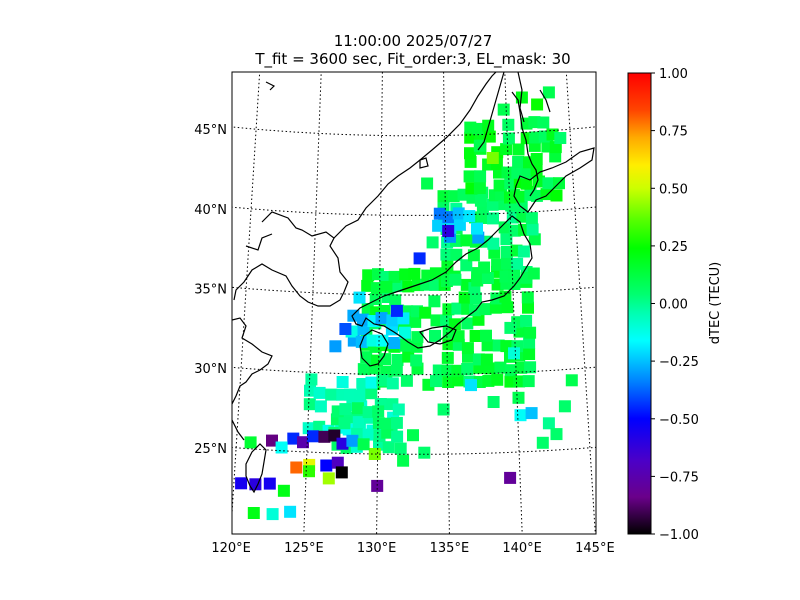 The height and width of the screenshot is (600, 800). What do you see at coordinates (450, 548) in the screenshot?
I see `x-tick-label: 135°E` at bounding box center [450, 548].